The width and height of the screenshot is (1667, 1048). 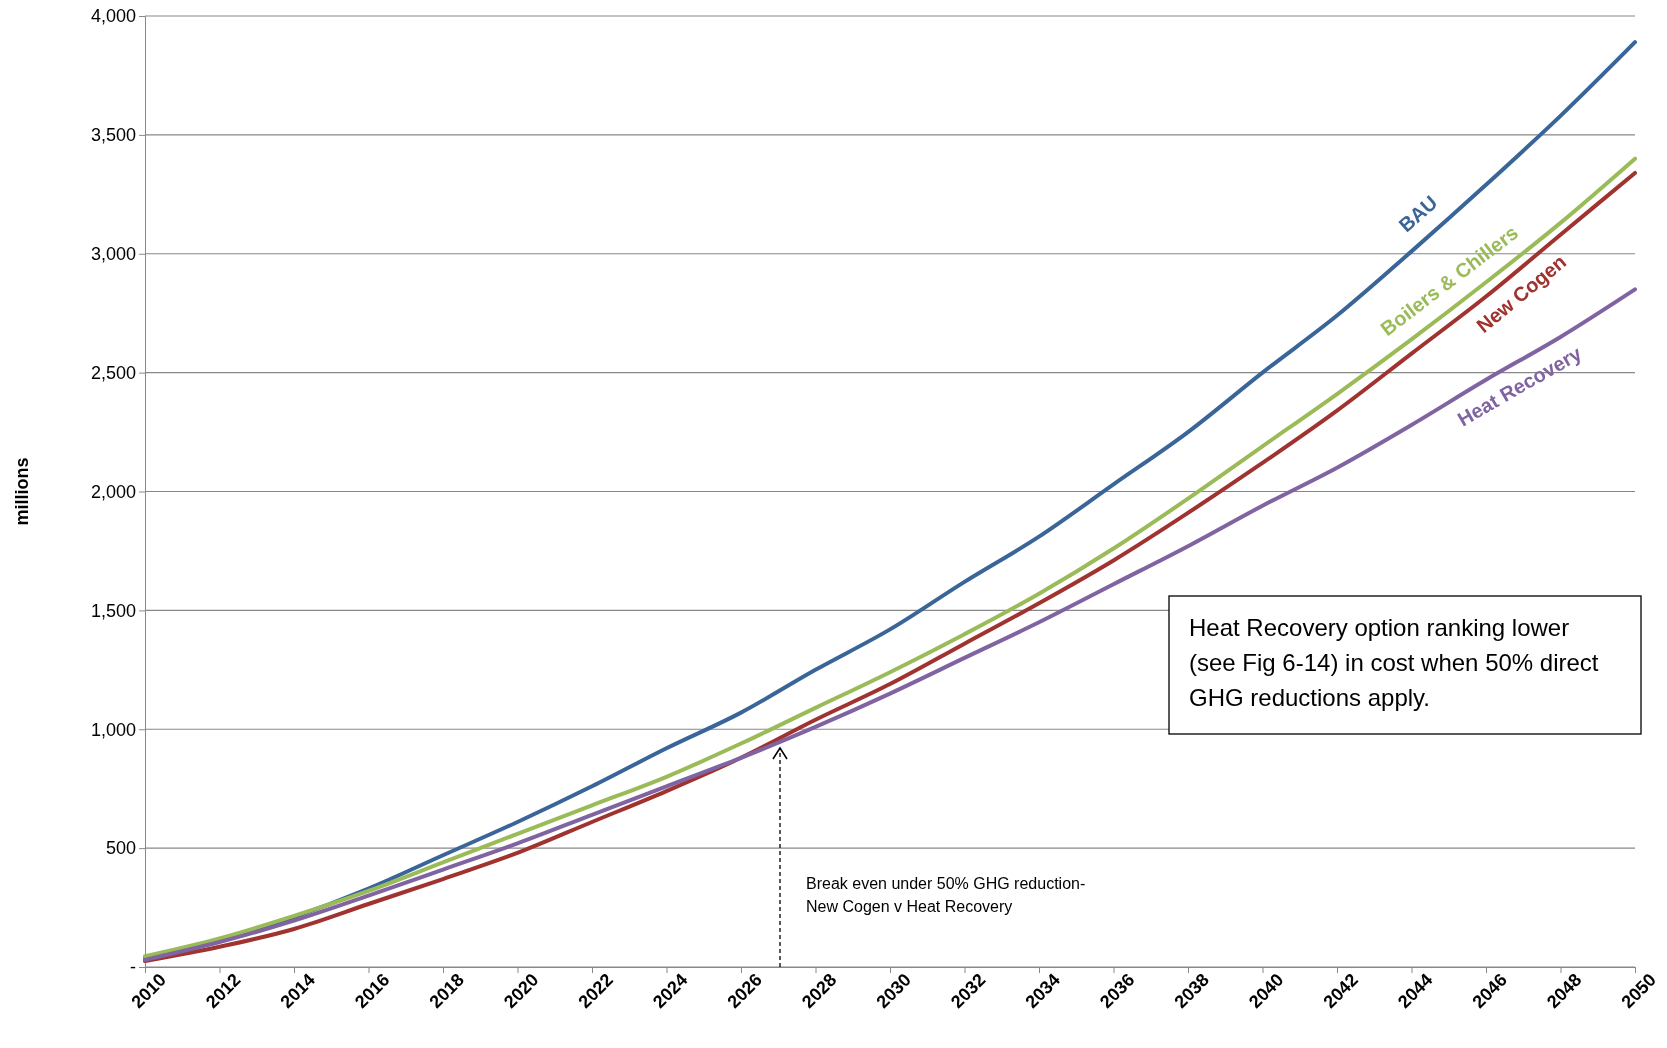 What do you see at coordinates (113, 254) in the screenshot?
I see `y-tick-label: 3,000` at bounding box center [113, 254].